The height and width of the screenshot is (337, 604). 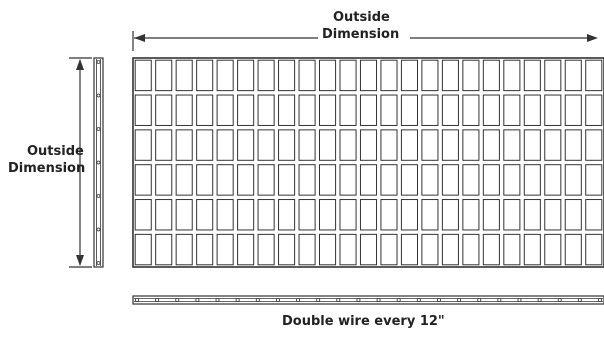 I want to click on top-arrow-head-left, so click(x=139, y=38).